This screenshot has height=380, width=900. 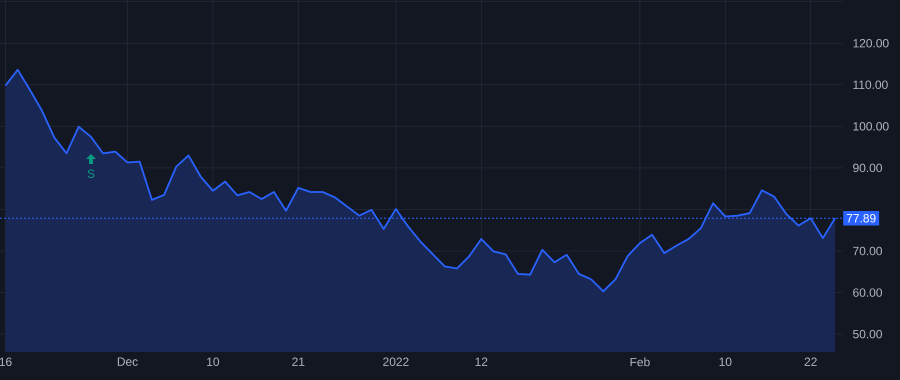 What do you see at coordinates (871, 43) in the screenshot?
I see `y-tick-label: 120.00` at bounding box center [871, 43].